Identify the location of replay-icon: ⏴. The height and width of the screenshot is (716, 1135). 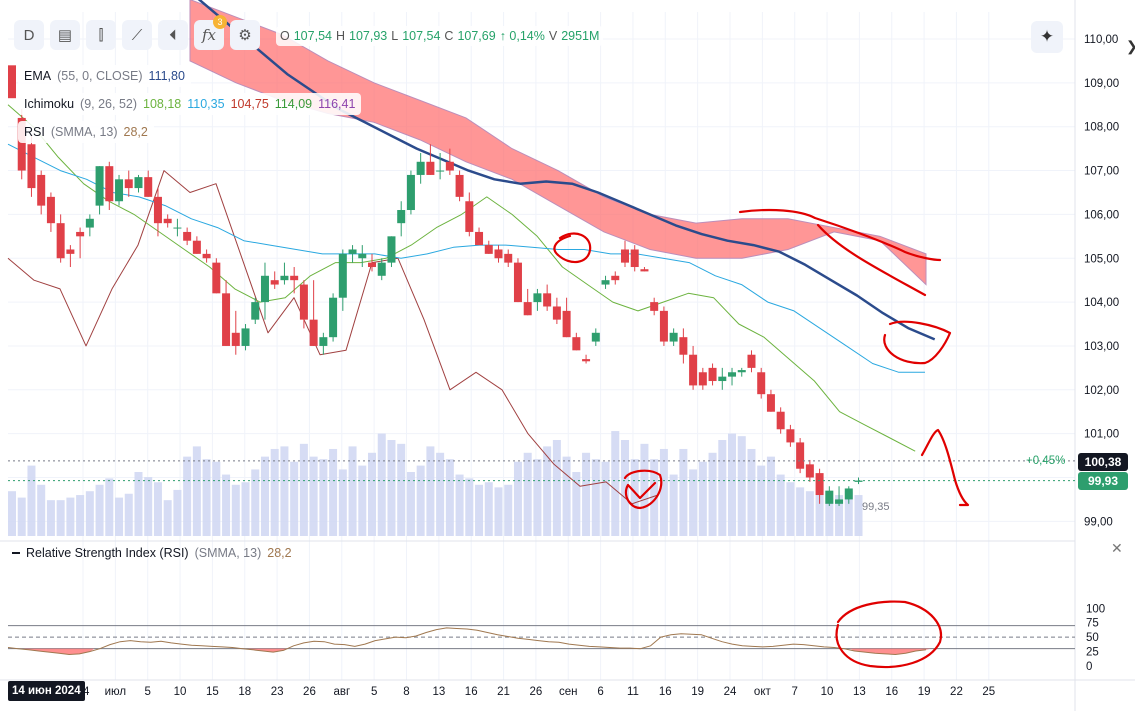
(173, 35).